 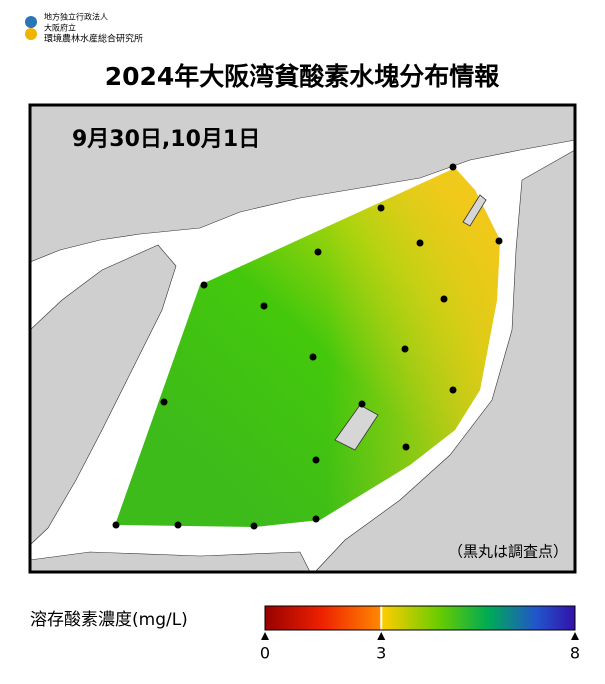 What do you see at coordinates (31, 28) in the screenshot?
I see `logo` at bounding box center [31, 28].